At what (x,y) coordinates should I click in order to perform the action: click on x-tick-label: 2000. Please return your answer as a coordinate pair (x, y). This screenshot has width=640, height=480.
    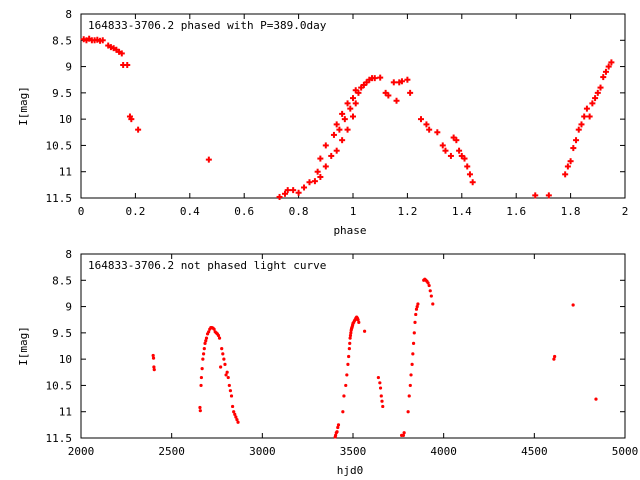
    Looking at the image, I should click on (81, 451).